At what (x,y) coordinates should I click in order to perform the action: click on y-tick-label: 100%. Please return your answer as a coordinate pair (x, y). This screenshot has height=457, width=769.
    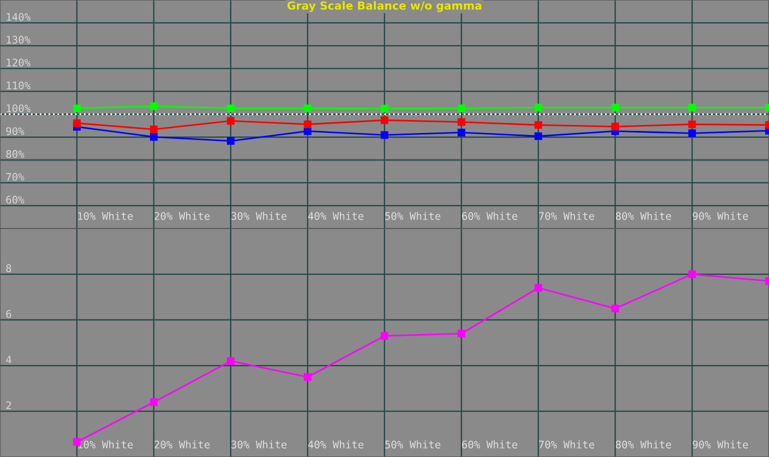
    Looking at the image, I should click on (18, 108).